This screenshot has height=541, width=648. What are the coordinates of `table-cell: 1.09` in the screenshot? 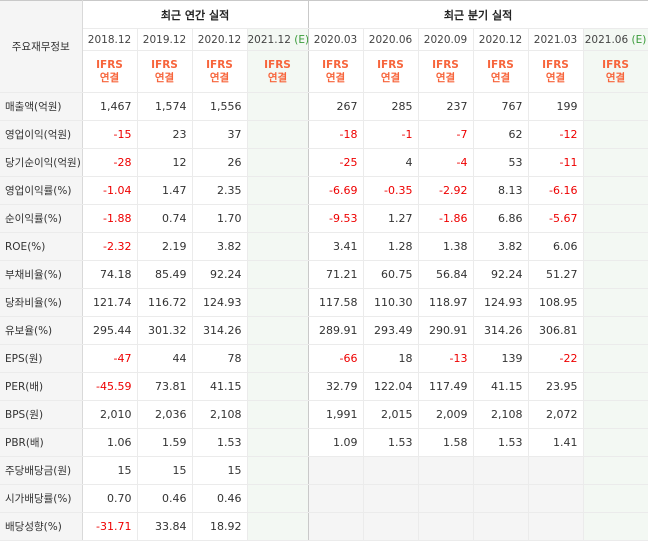 It's located at (336, 442).